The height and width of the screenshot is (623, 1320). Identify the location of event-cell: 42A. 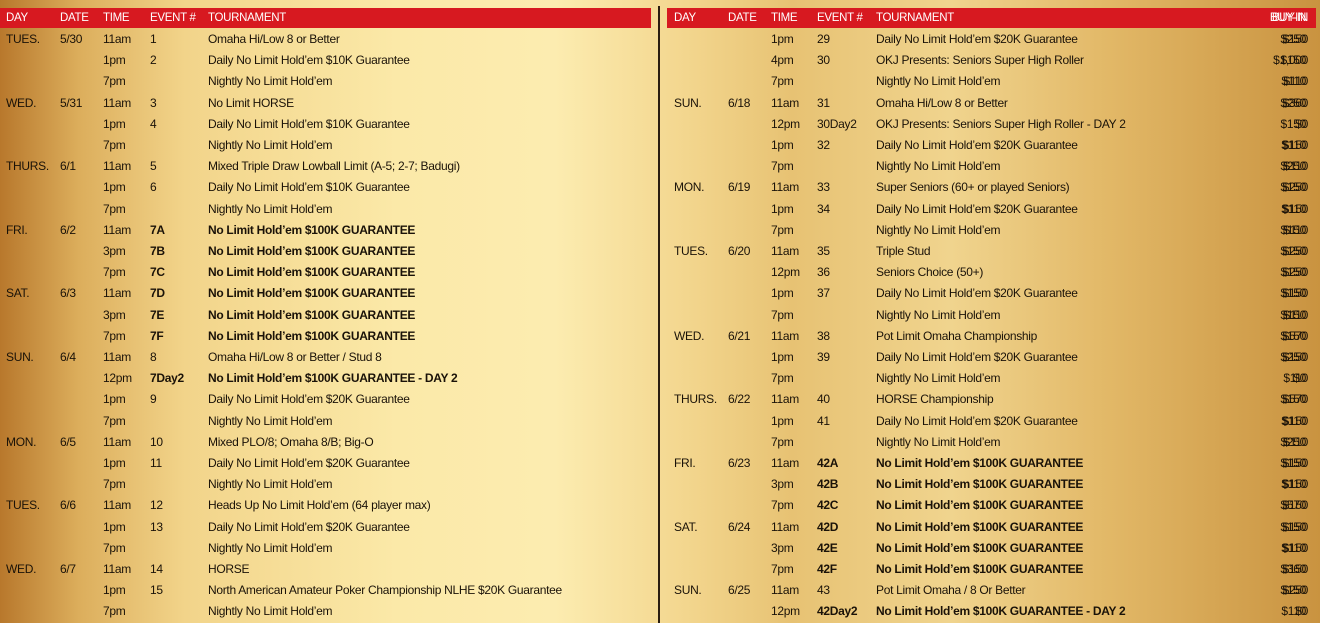
(828, 463).